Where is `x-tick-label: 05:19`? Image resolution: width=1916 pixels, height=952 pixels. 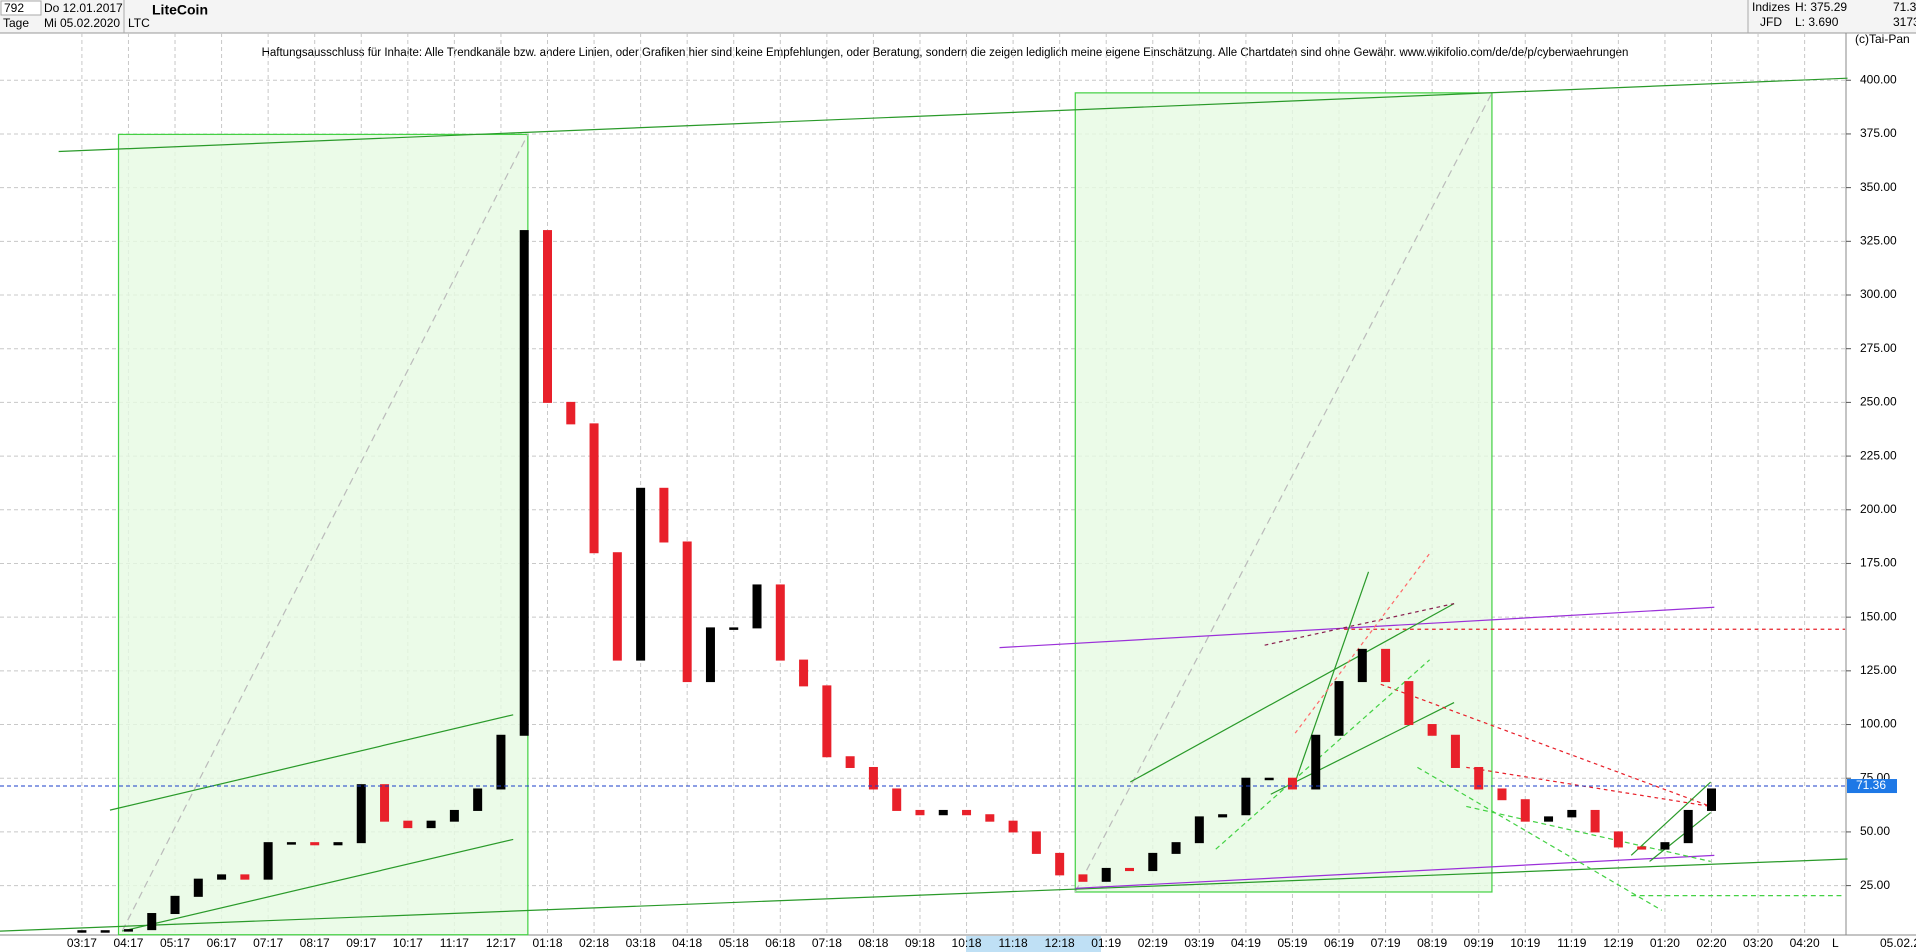 x-tick-label: 05:19 is located at coordinates (1292, 943).